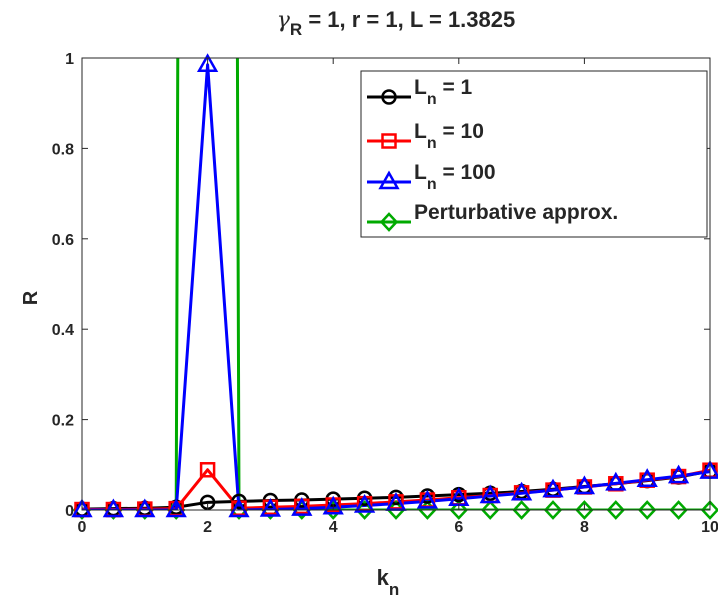 The width and height of the screenshot is (718, 611). What do you see at coordinates (709, 527) in the screenshot?
I see `x-tick-label: 10` at bounding box center [709, 527].